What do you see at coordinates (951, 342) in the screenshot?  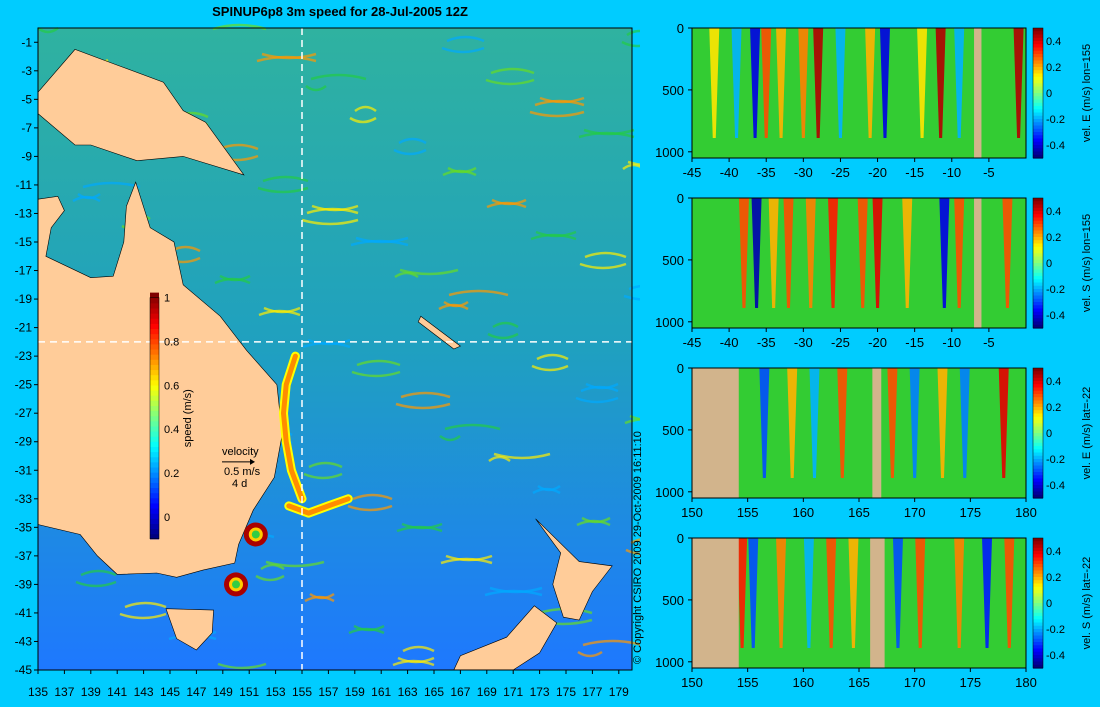 I see `section-x-tick-label: -10` at bounding box center [951, 342].